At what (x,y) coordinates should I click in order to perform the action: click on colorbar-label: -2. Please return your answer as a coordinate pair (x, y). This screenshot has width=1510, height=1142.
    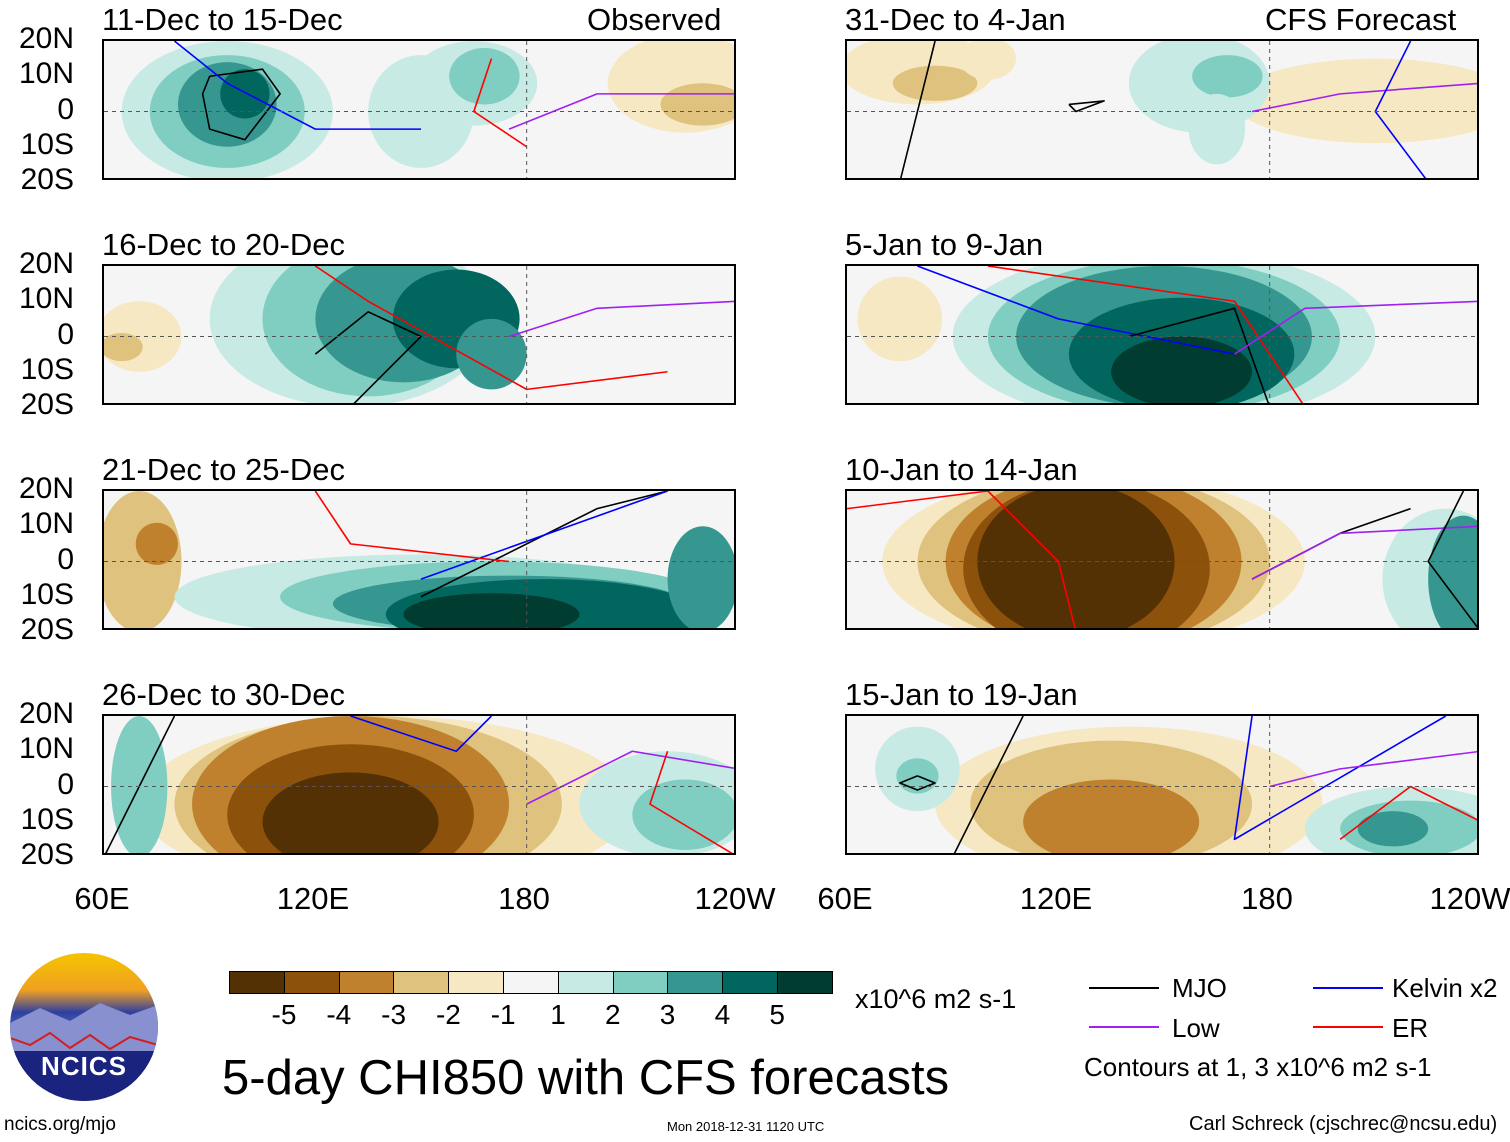
    Looking at the image, I should click on (448, 1014).